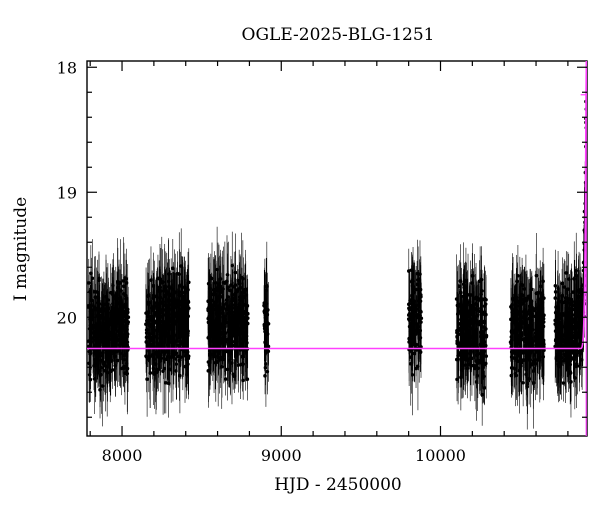 Image resolution: width=600 pixels, height=512 pixels. Describe the element at coordinates (440, 455) in the screenshot. I see `x-tick-label: 10000` at that location.